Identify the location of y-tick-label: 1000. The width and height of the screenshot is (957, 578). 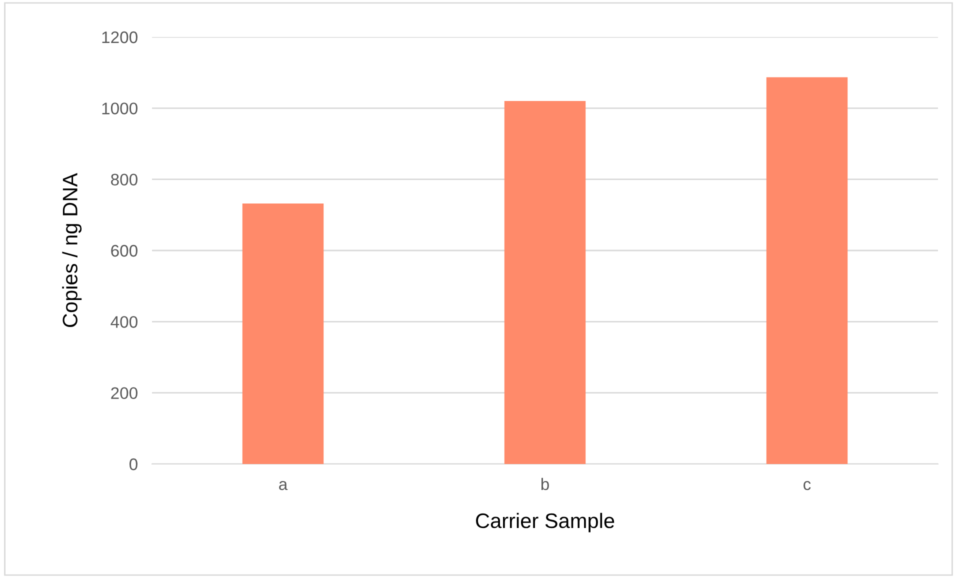
(120, 108).